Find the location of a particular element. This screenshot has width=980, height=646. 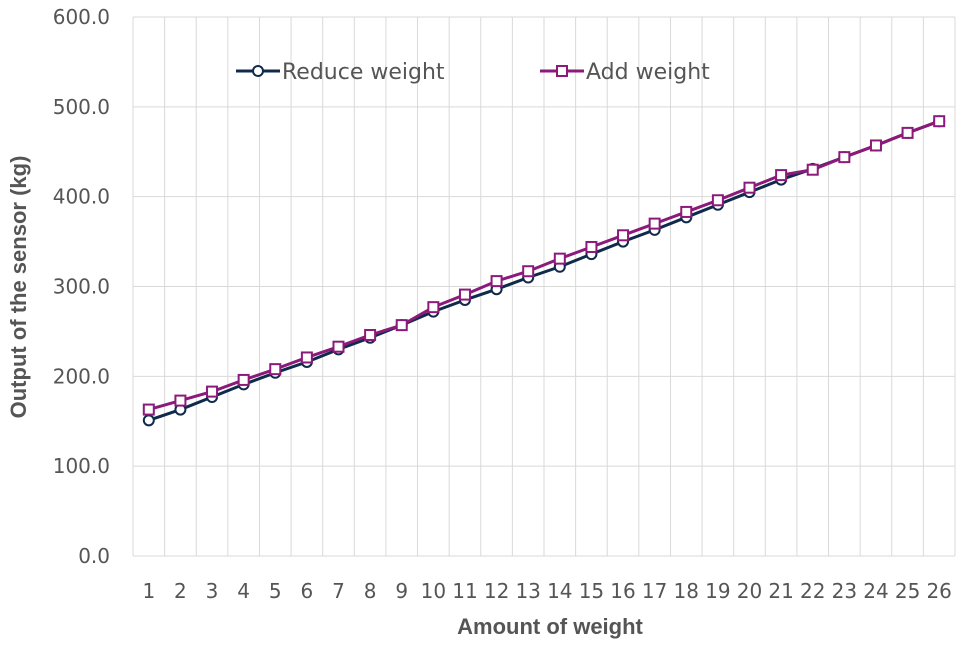

x-tick-label: 6 is located at coordinates (307, 591).